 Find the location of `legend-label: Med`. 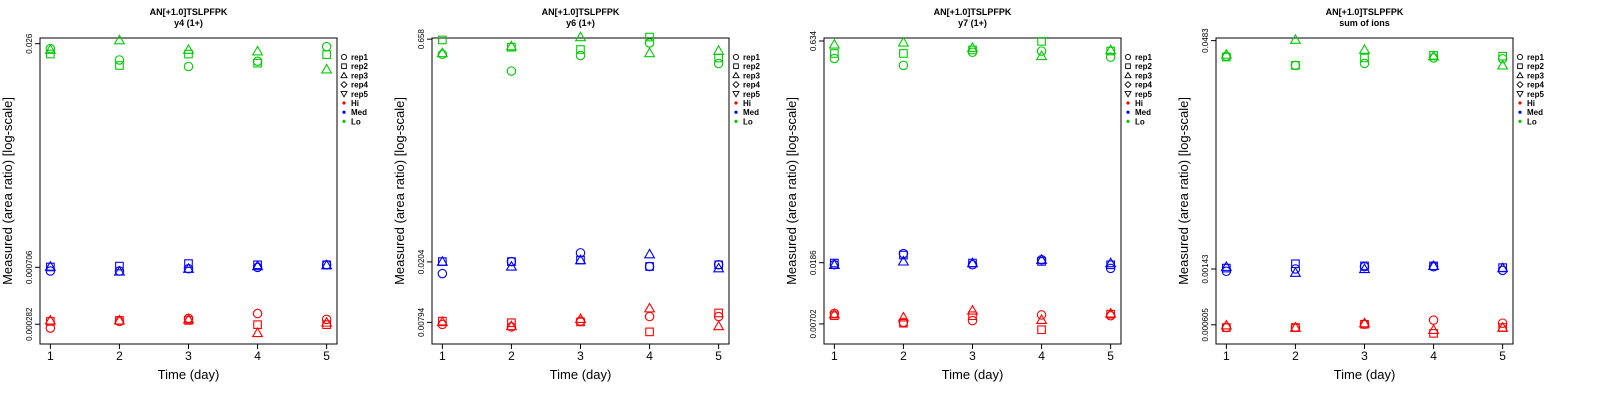

legend-label: Med is located at coordinates (359, 112).